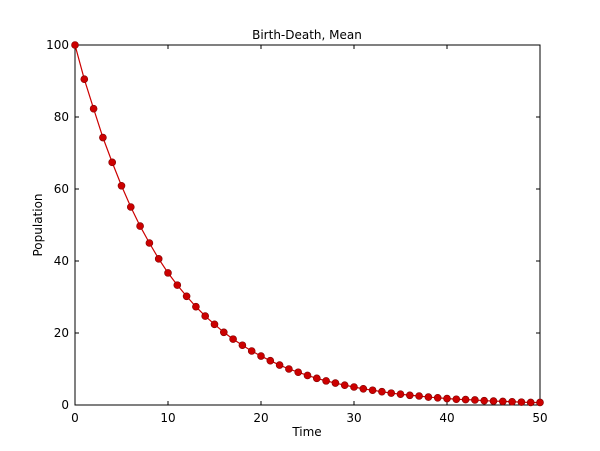 The height and width of the screenshot is (451, 600). Describe the element at coordinates (61, 261) in the screenshot. I see `y-tick-label: 40` at that location.